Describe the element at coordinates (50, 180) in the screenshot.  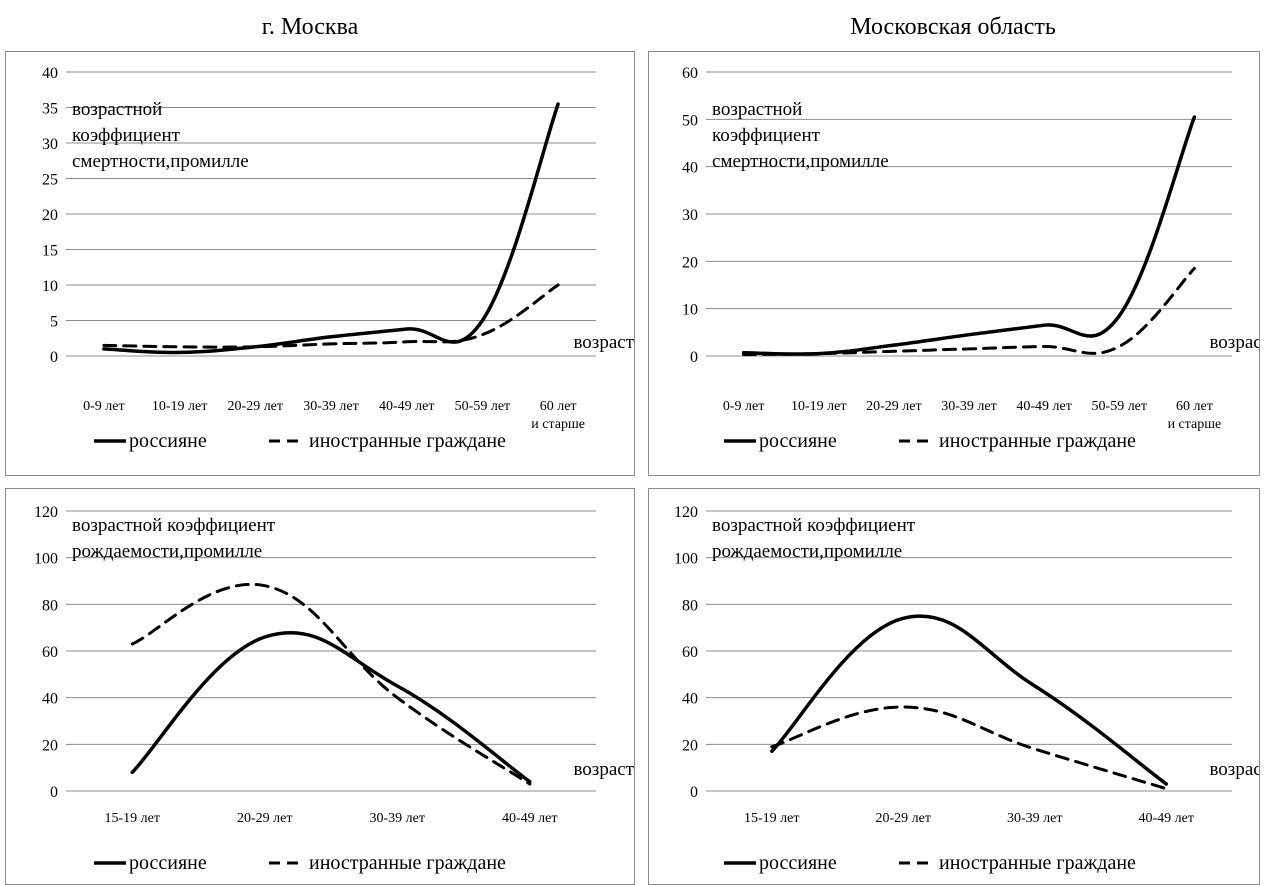
I see `y-tick-label: 25` at that location.